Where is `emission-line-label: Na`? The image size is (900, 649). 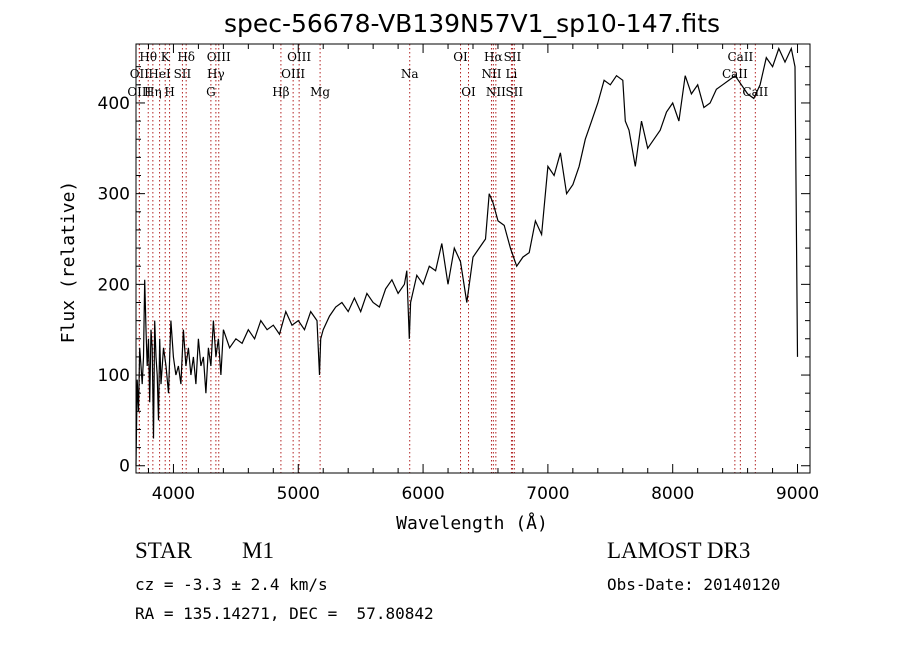 emission-line-label: Na is located at coordinates (410, 74).